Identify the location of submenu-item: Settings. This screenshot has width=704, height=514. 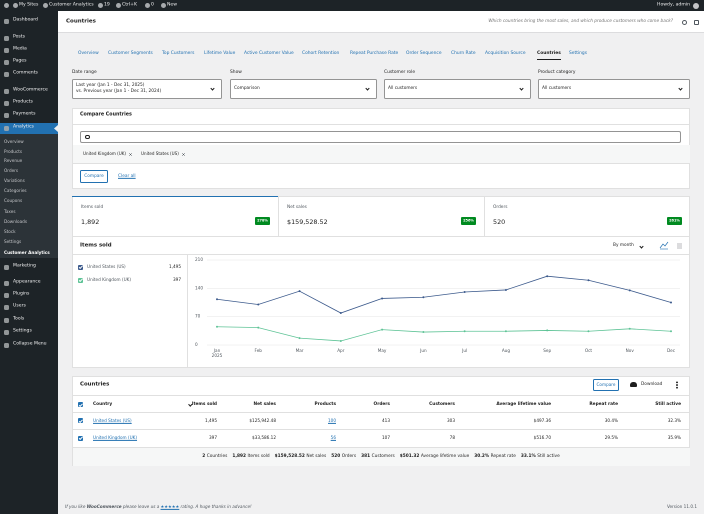
(13, 241).